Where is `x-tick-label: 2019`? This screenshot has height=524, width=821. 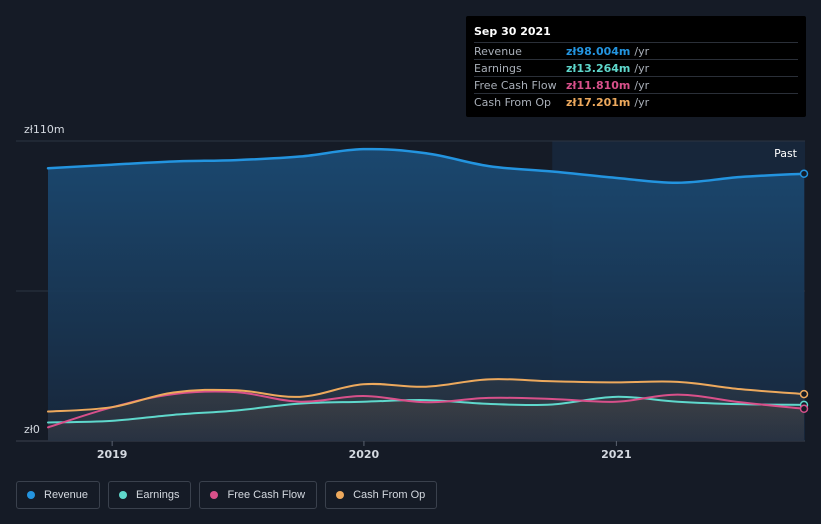
x-tick-label: 2019 is located at coordinates (112, 454).